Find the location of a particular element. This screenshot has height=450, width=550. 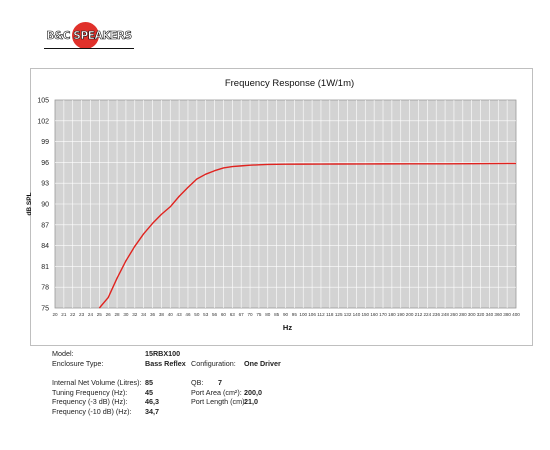

spec-value-port-area: 200,0 is located at coordinates (253, 392).